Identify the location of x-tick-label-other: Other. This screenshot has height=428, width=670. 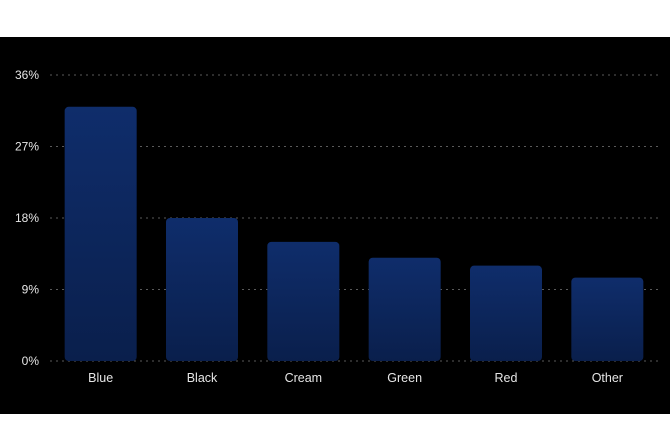
(607, 378).